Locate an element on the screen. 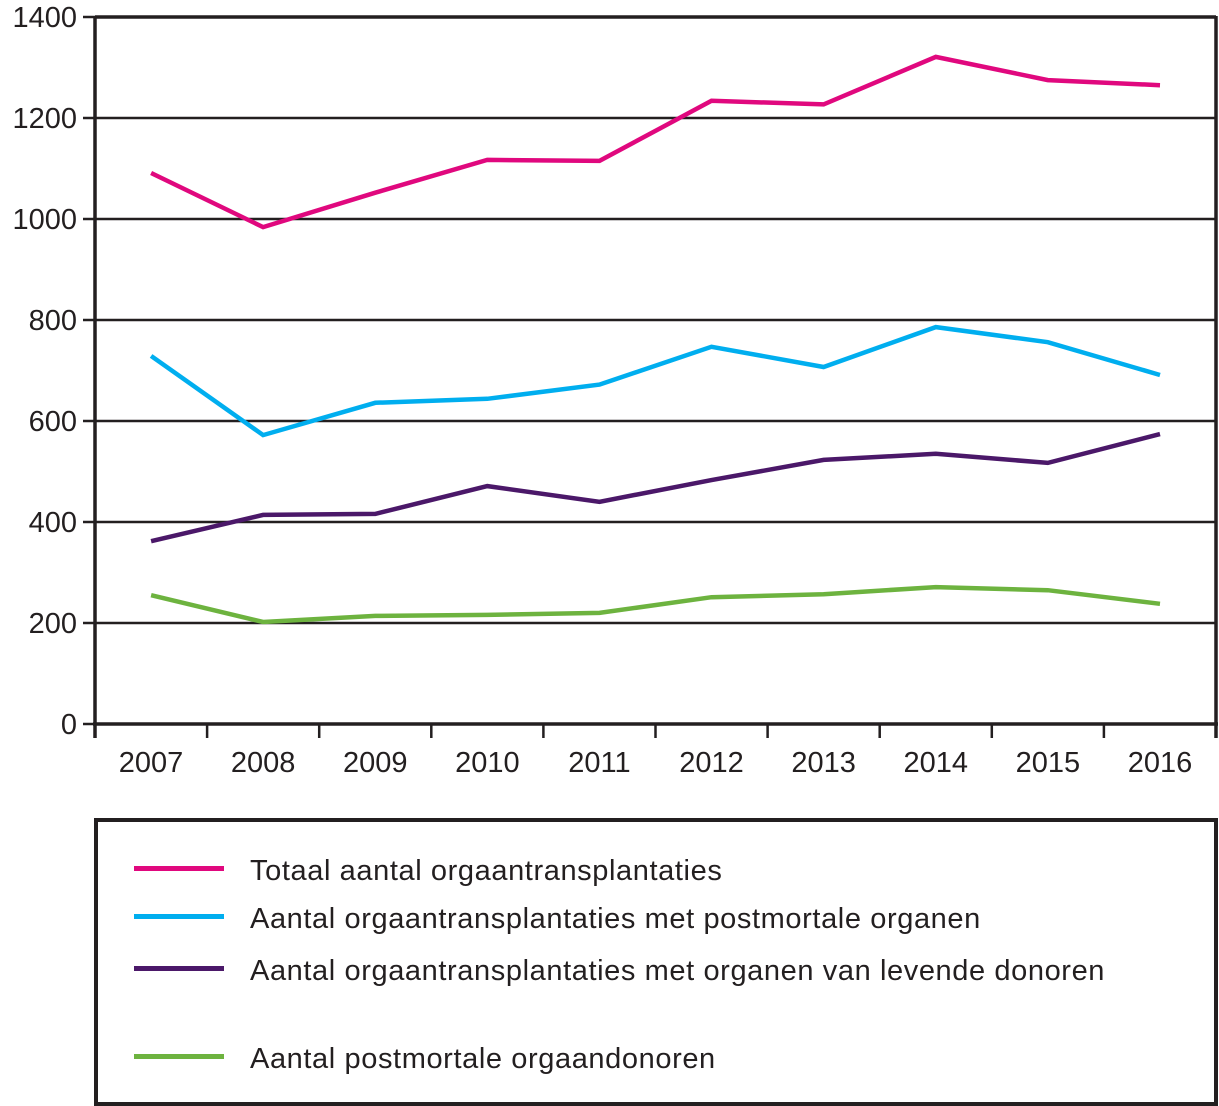  legend-swatch-donors is located at coordinates (179, 1056).